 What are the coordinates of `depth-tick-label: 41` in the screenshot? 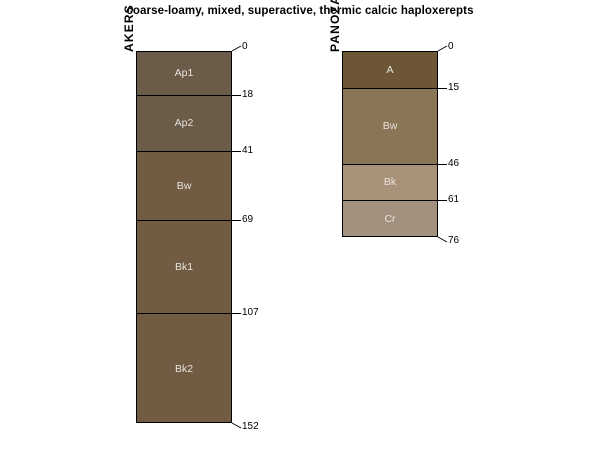 It's located at (248, 151).